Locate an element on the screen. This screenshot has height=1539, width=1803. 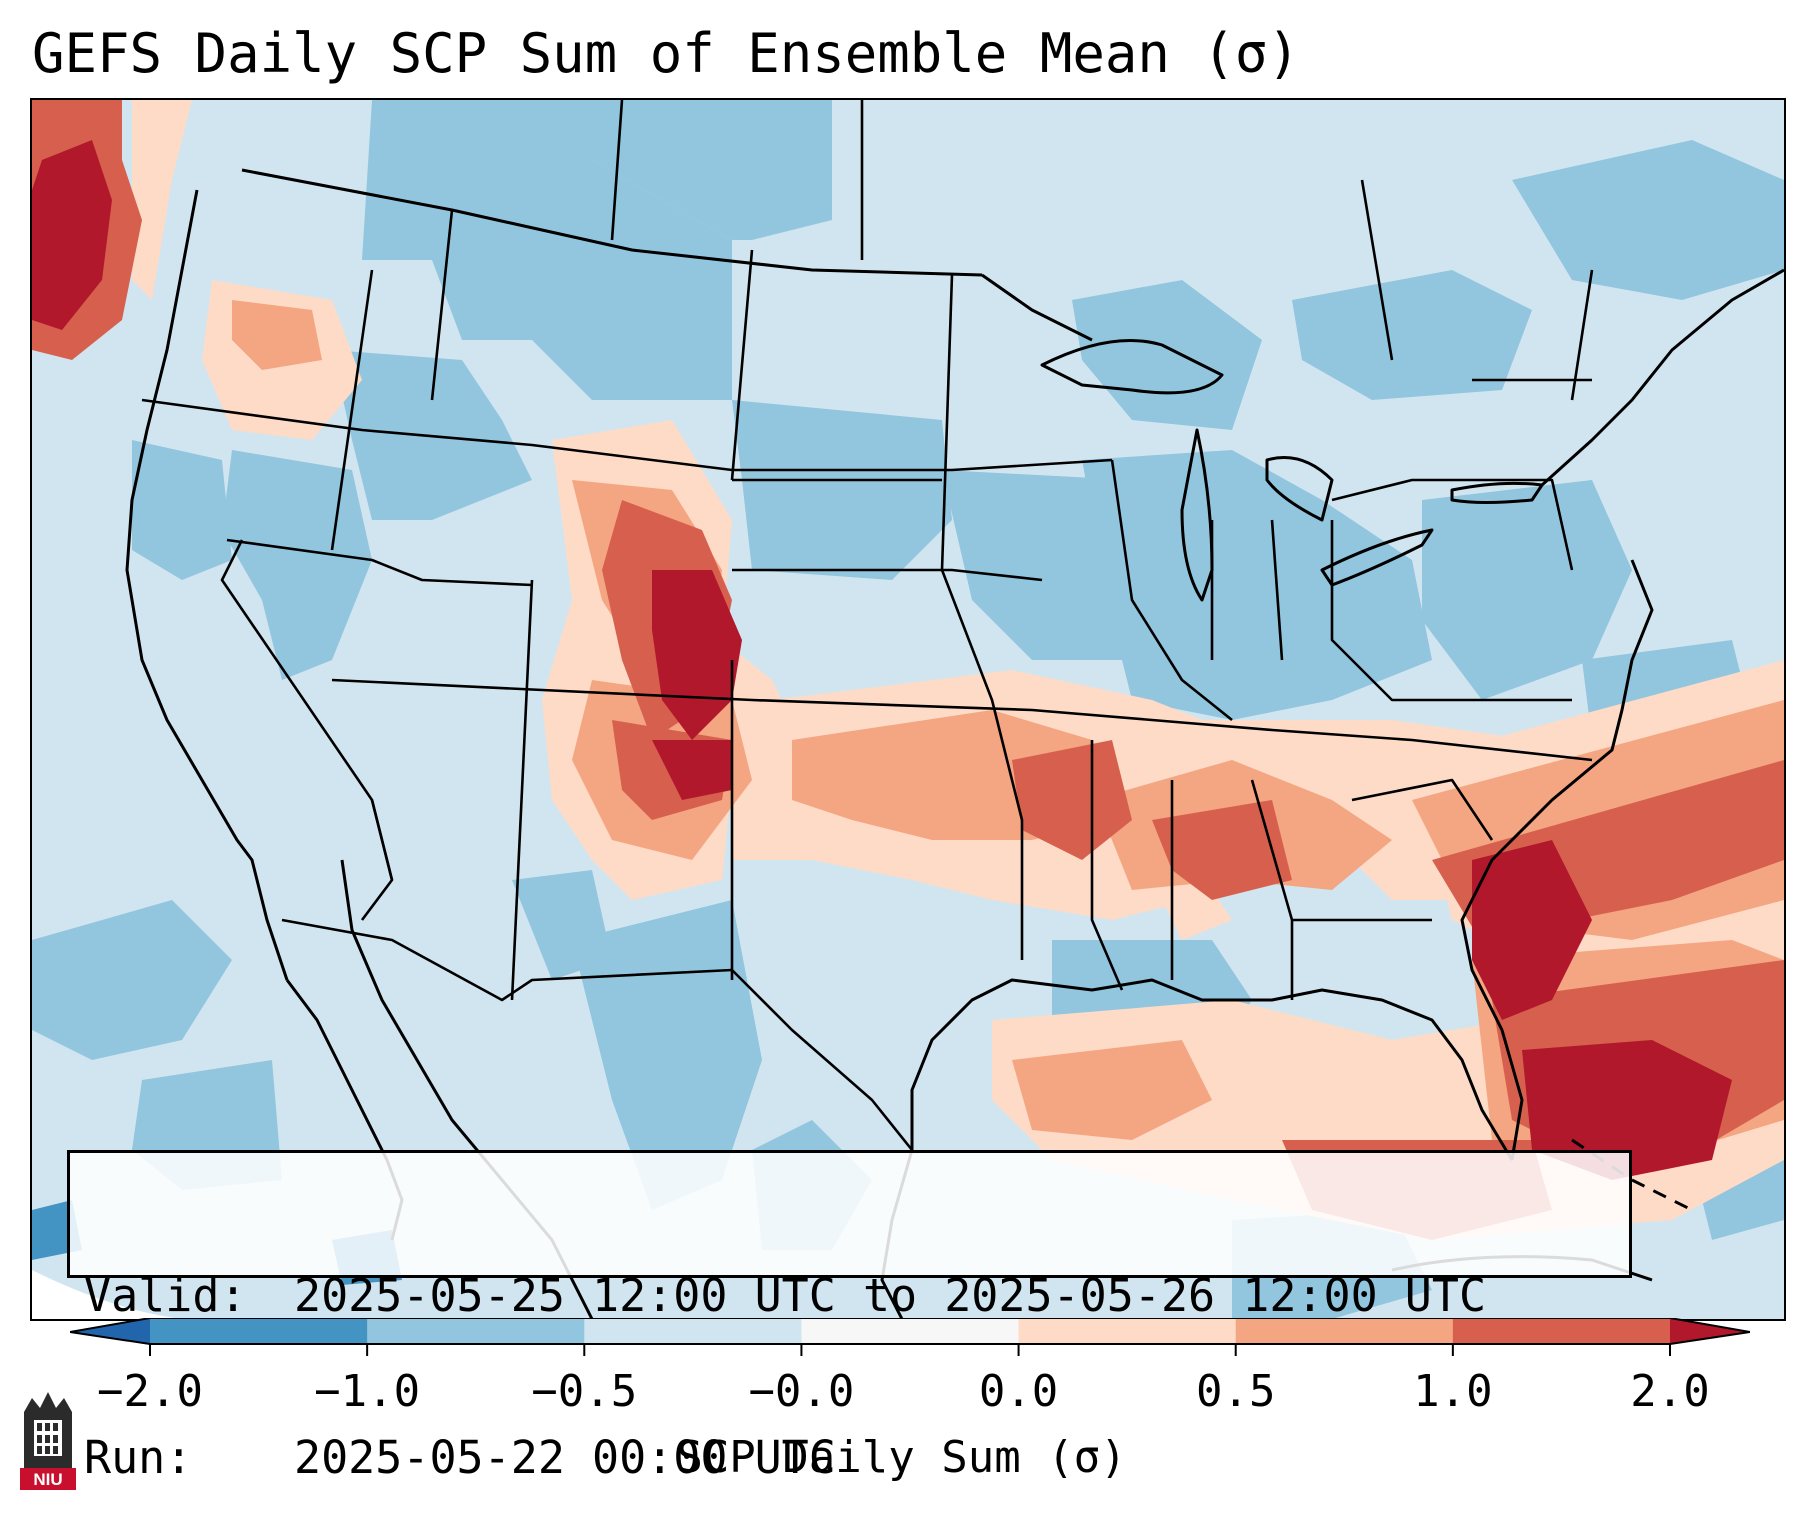
mississippi-river is located at coordinates (1107, 865).